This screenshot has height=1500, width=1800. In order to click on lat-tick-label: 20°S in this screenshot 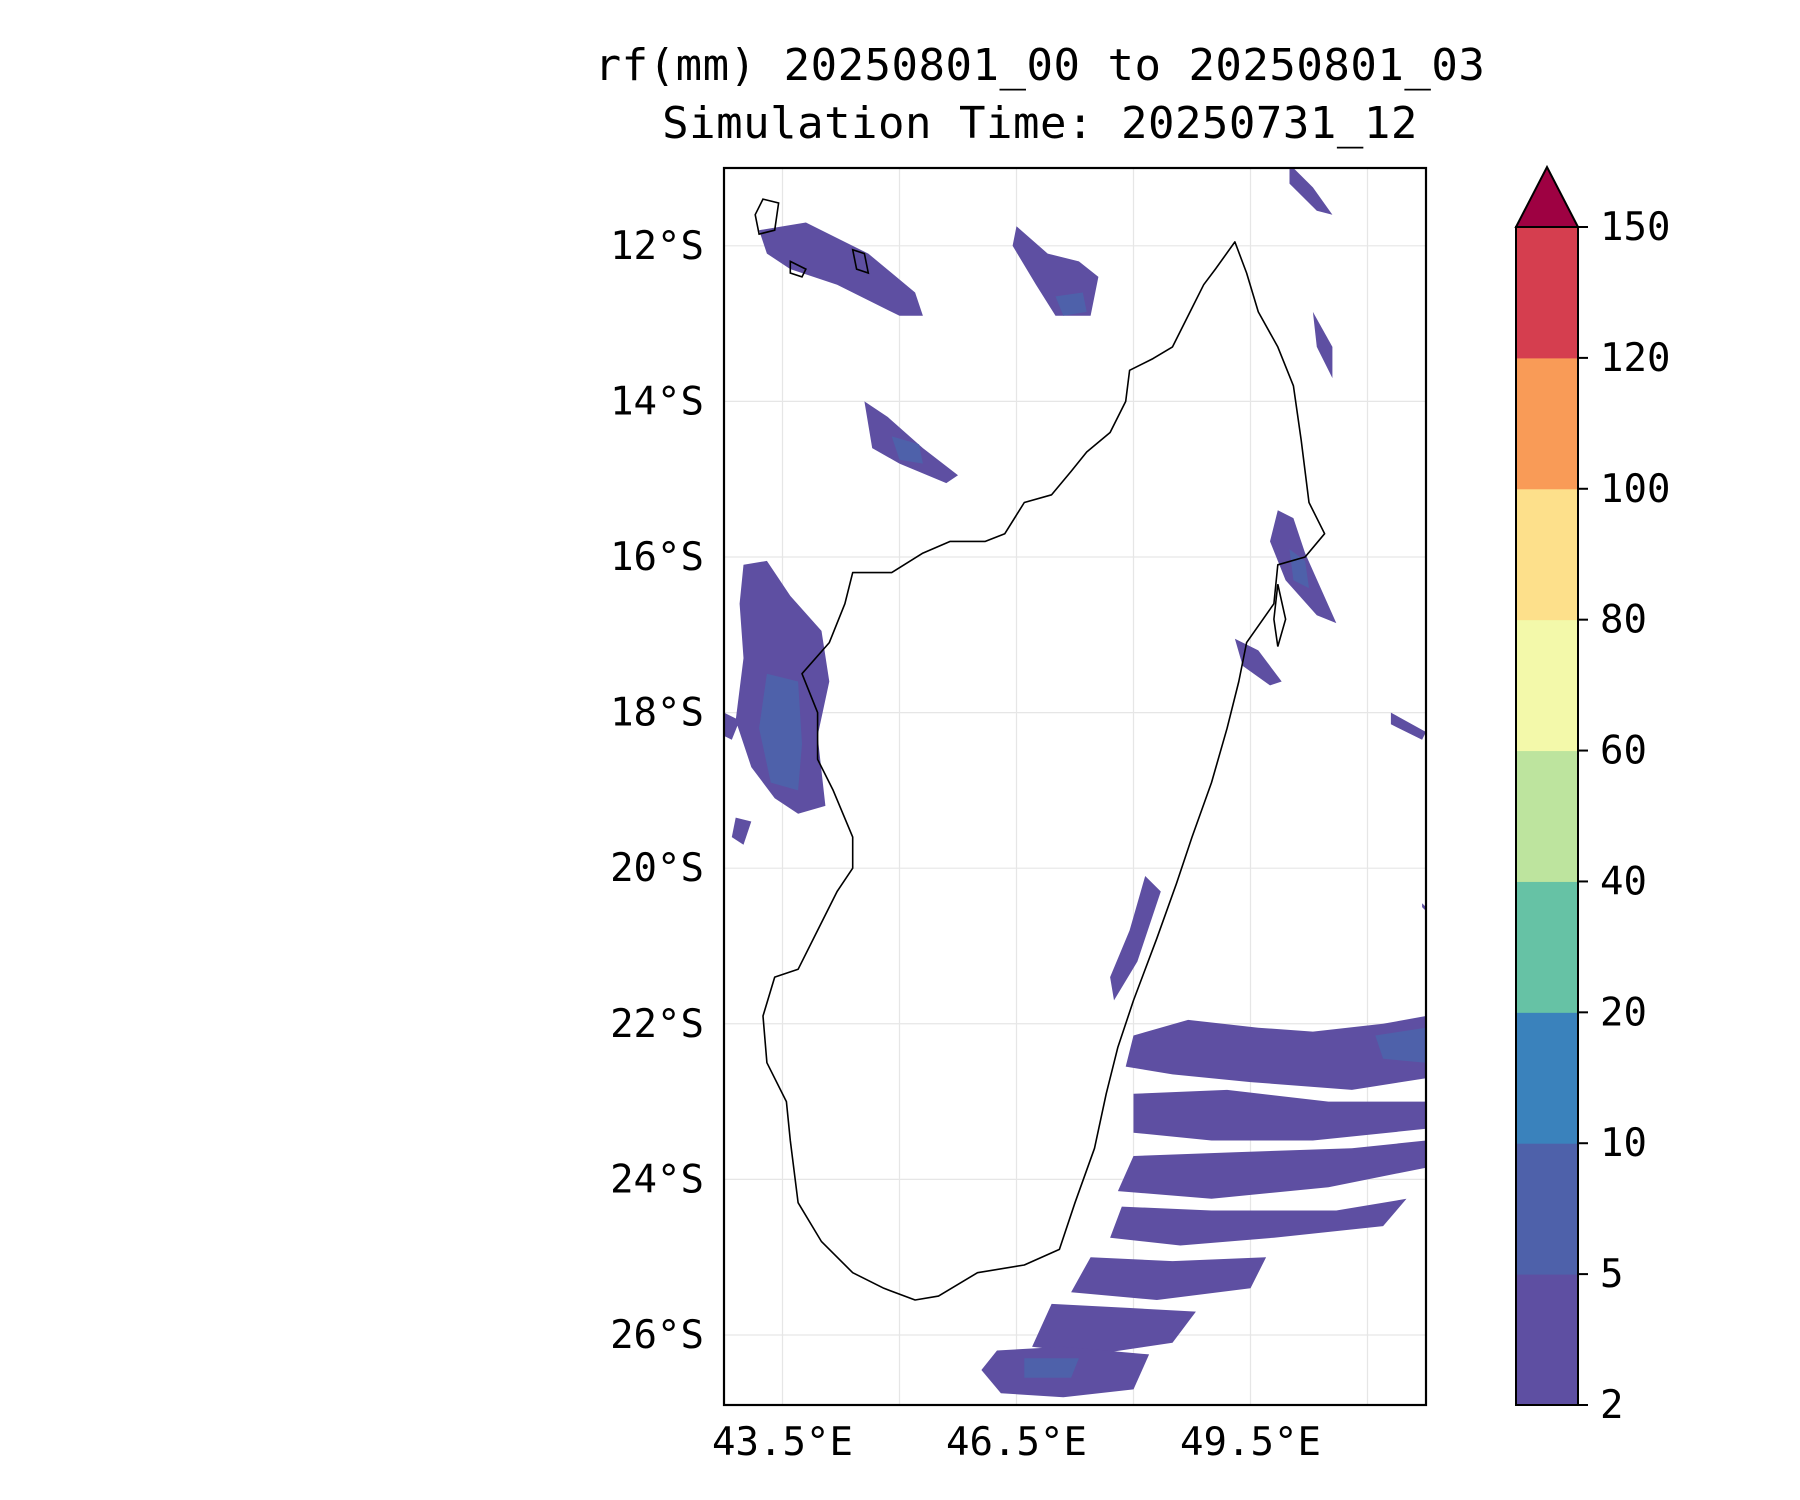, I will do `click(657, 868)`.